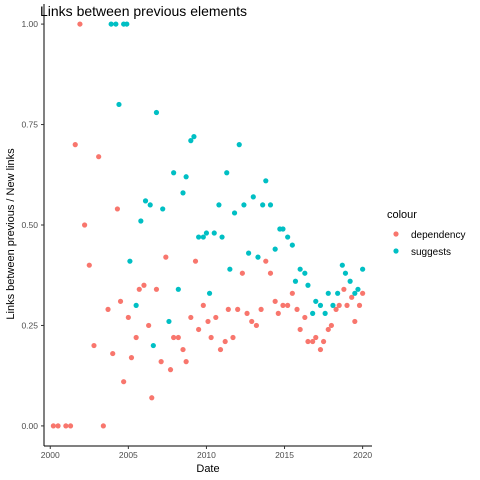  What do you see at coordinates (128, 455) in the screenshot?
I see `x-tick-label: 2005` at bounding box center [128, 455].